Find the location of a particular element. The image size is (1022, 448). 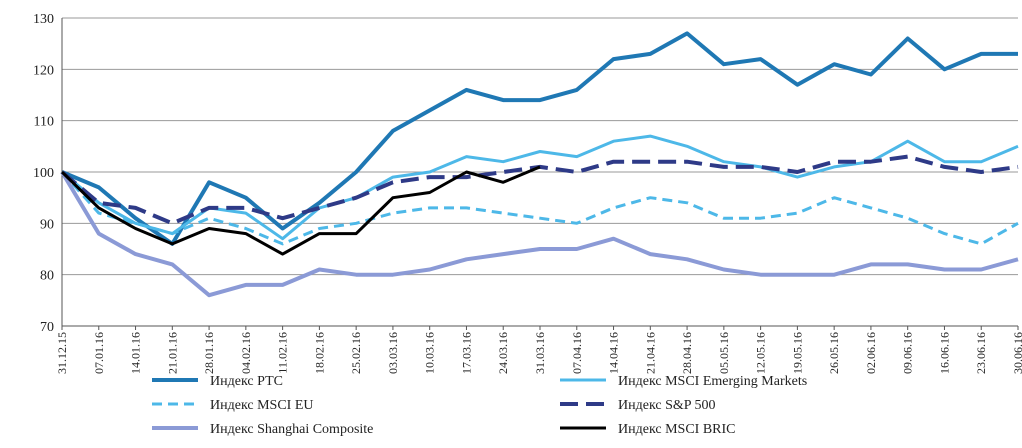

y-tick-label: 110 is located at coordinates (44, 122).